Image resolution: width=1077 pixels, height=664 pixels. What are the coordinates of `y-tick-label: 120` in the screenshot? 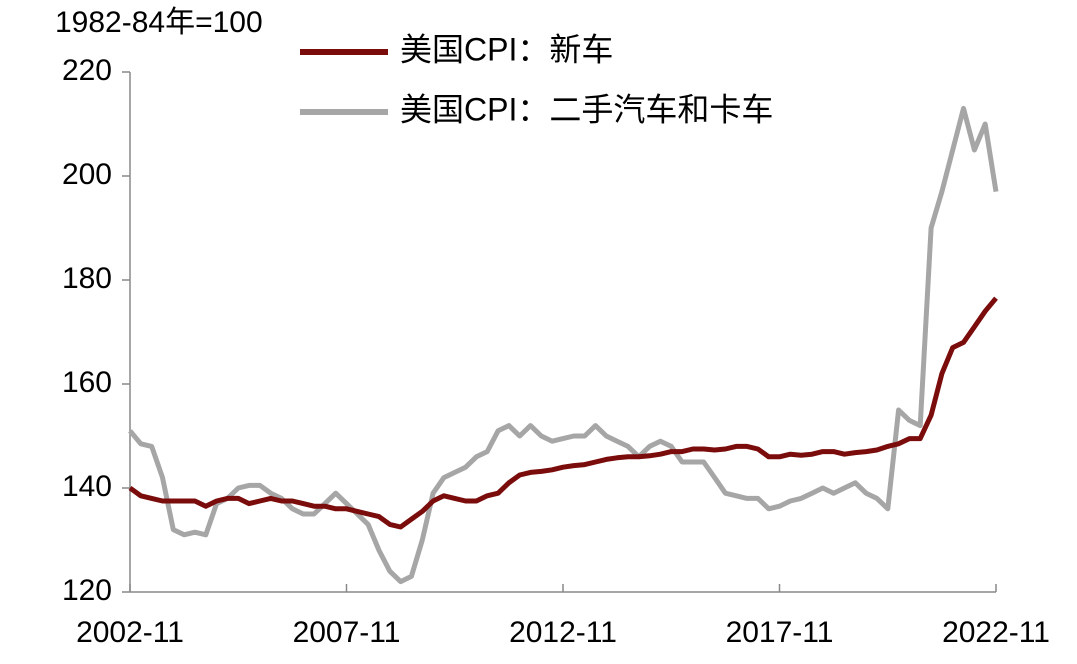 It's located at (87, 590).